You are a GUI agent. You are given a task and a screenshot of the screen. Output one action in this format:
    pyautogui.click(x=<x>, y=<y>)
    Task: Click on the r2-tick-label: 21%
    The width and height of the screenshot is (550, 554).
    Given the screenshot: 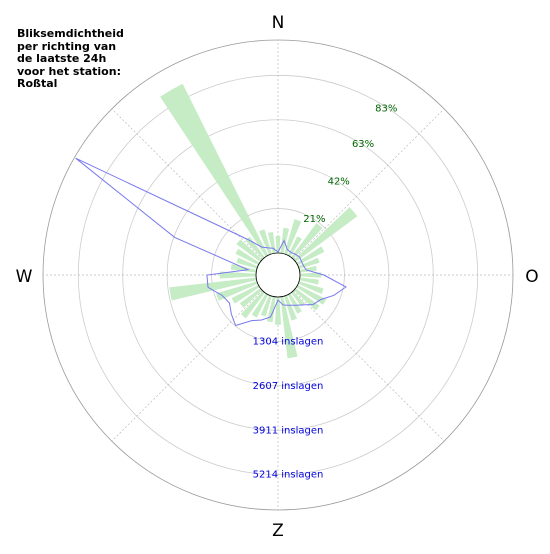 What is the action you would take?
    pyautogui.click(x=314, y=219)
    